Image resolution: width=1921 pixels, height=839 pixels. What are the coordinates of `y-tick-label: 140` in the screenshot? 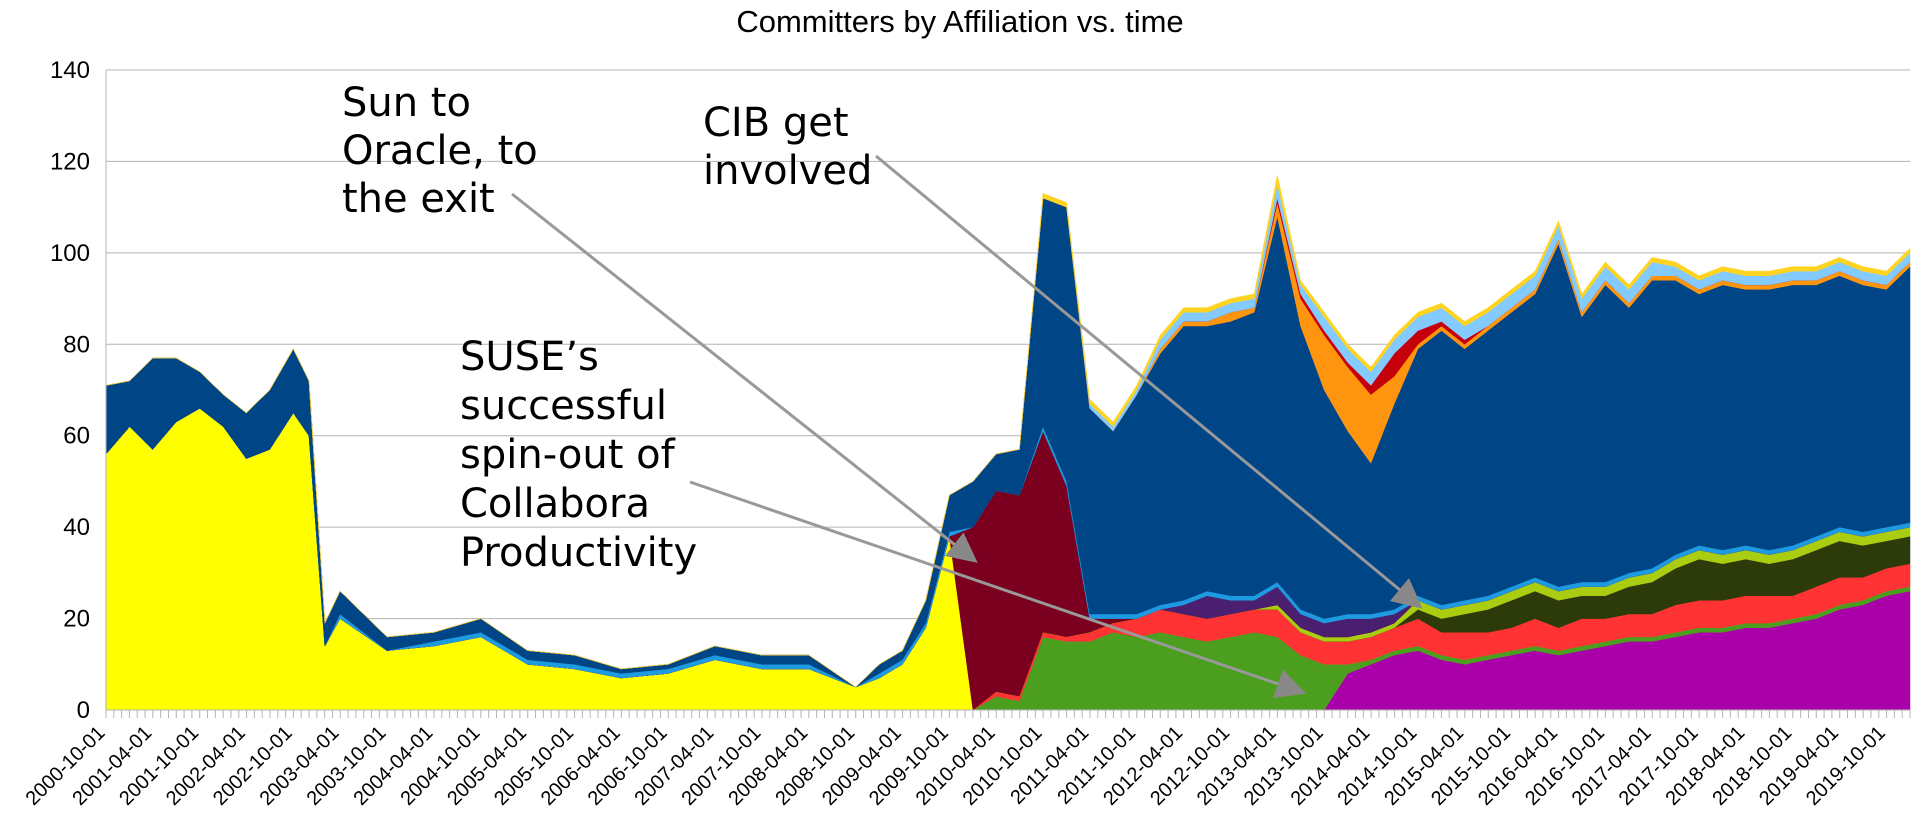 It's located at (70, 70).